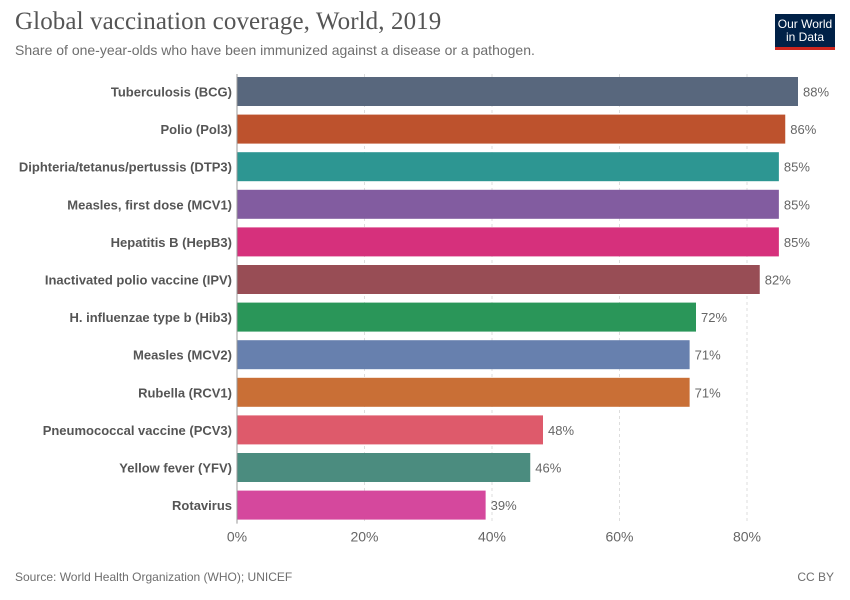  What do you see at coordinates (548, 468) in the screenshot?
I see `value-label: 46%` at bounding box center [548, 468].